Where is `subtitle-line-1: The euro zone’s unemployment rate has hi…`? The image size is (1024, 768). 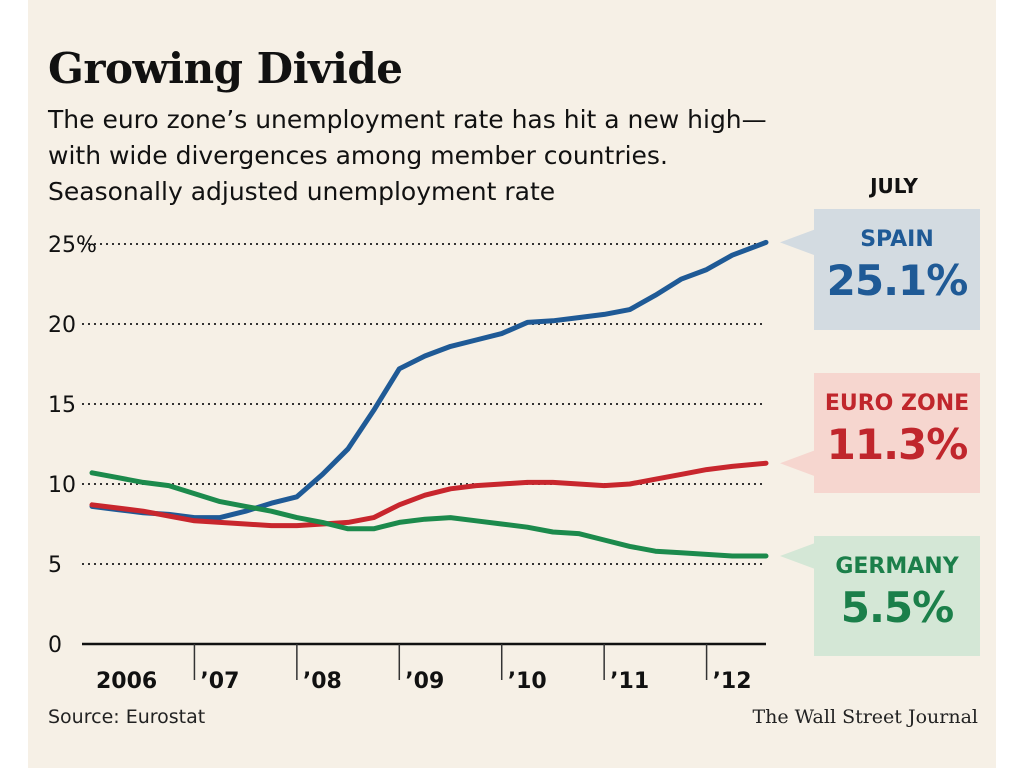 subtitle-line-1: The euro zone’s unemployment rate has hi… is located at coordinates (407, 119).